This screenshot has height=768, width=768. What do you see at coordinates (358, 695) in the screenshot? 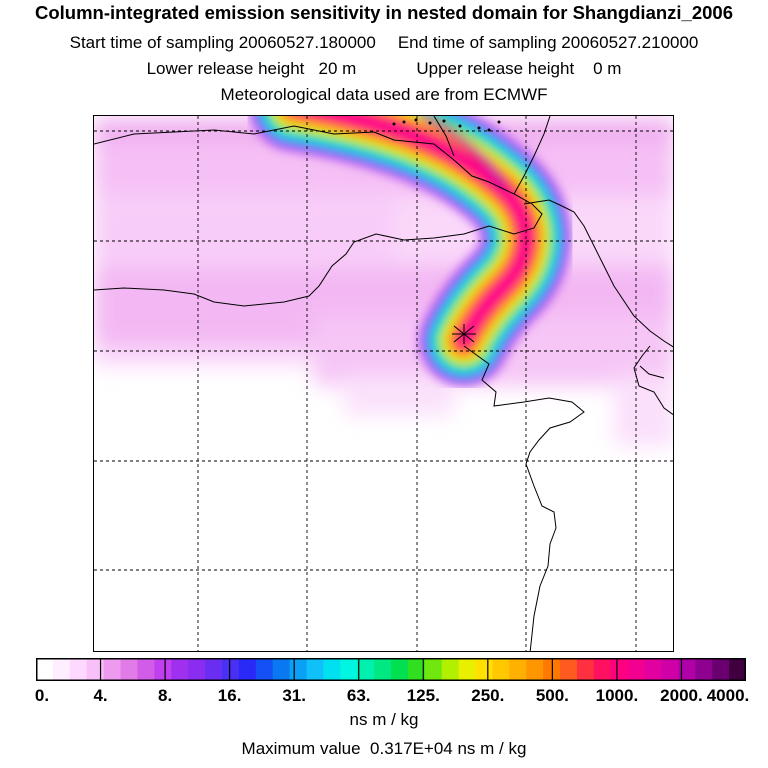
I see `colorbar-tick-label: 63.` at bounding box center [358, 695].